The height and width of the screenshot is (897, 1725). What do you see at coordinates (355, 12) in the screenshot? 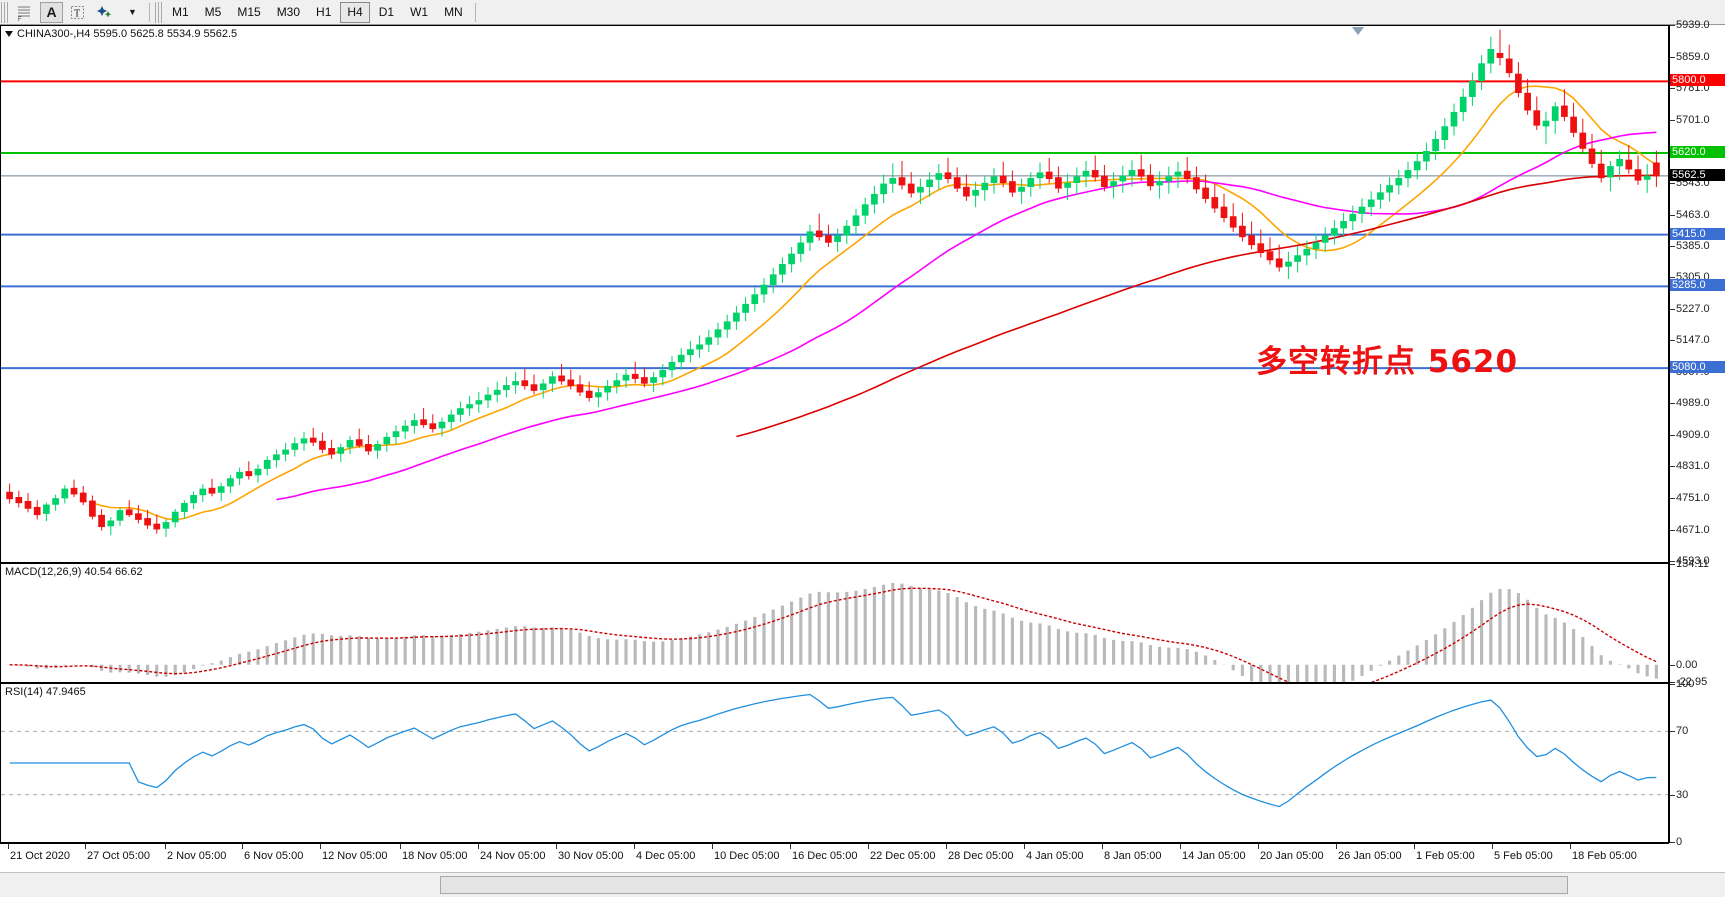
I see `timeframe-h4: H4` at bounding box center [355, 12].